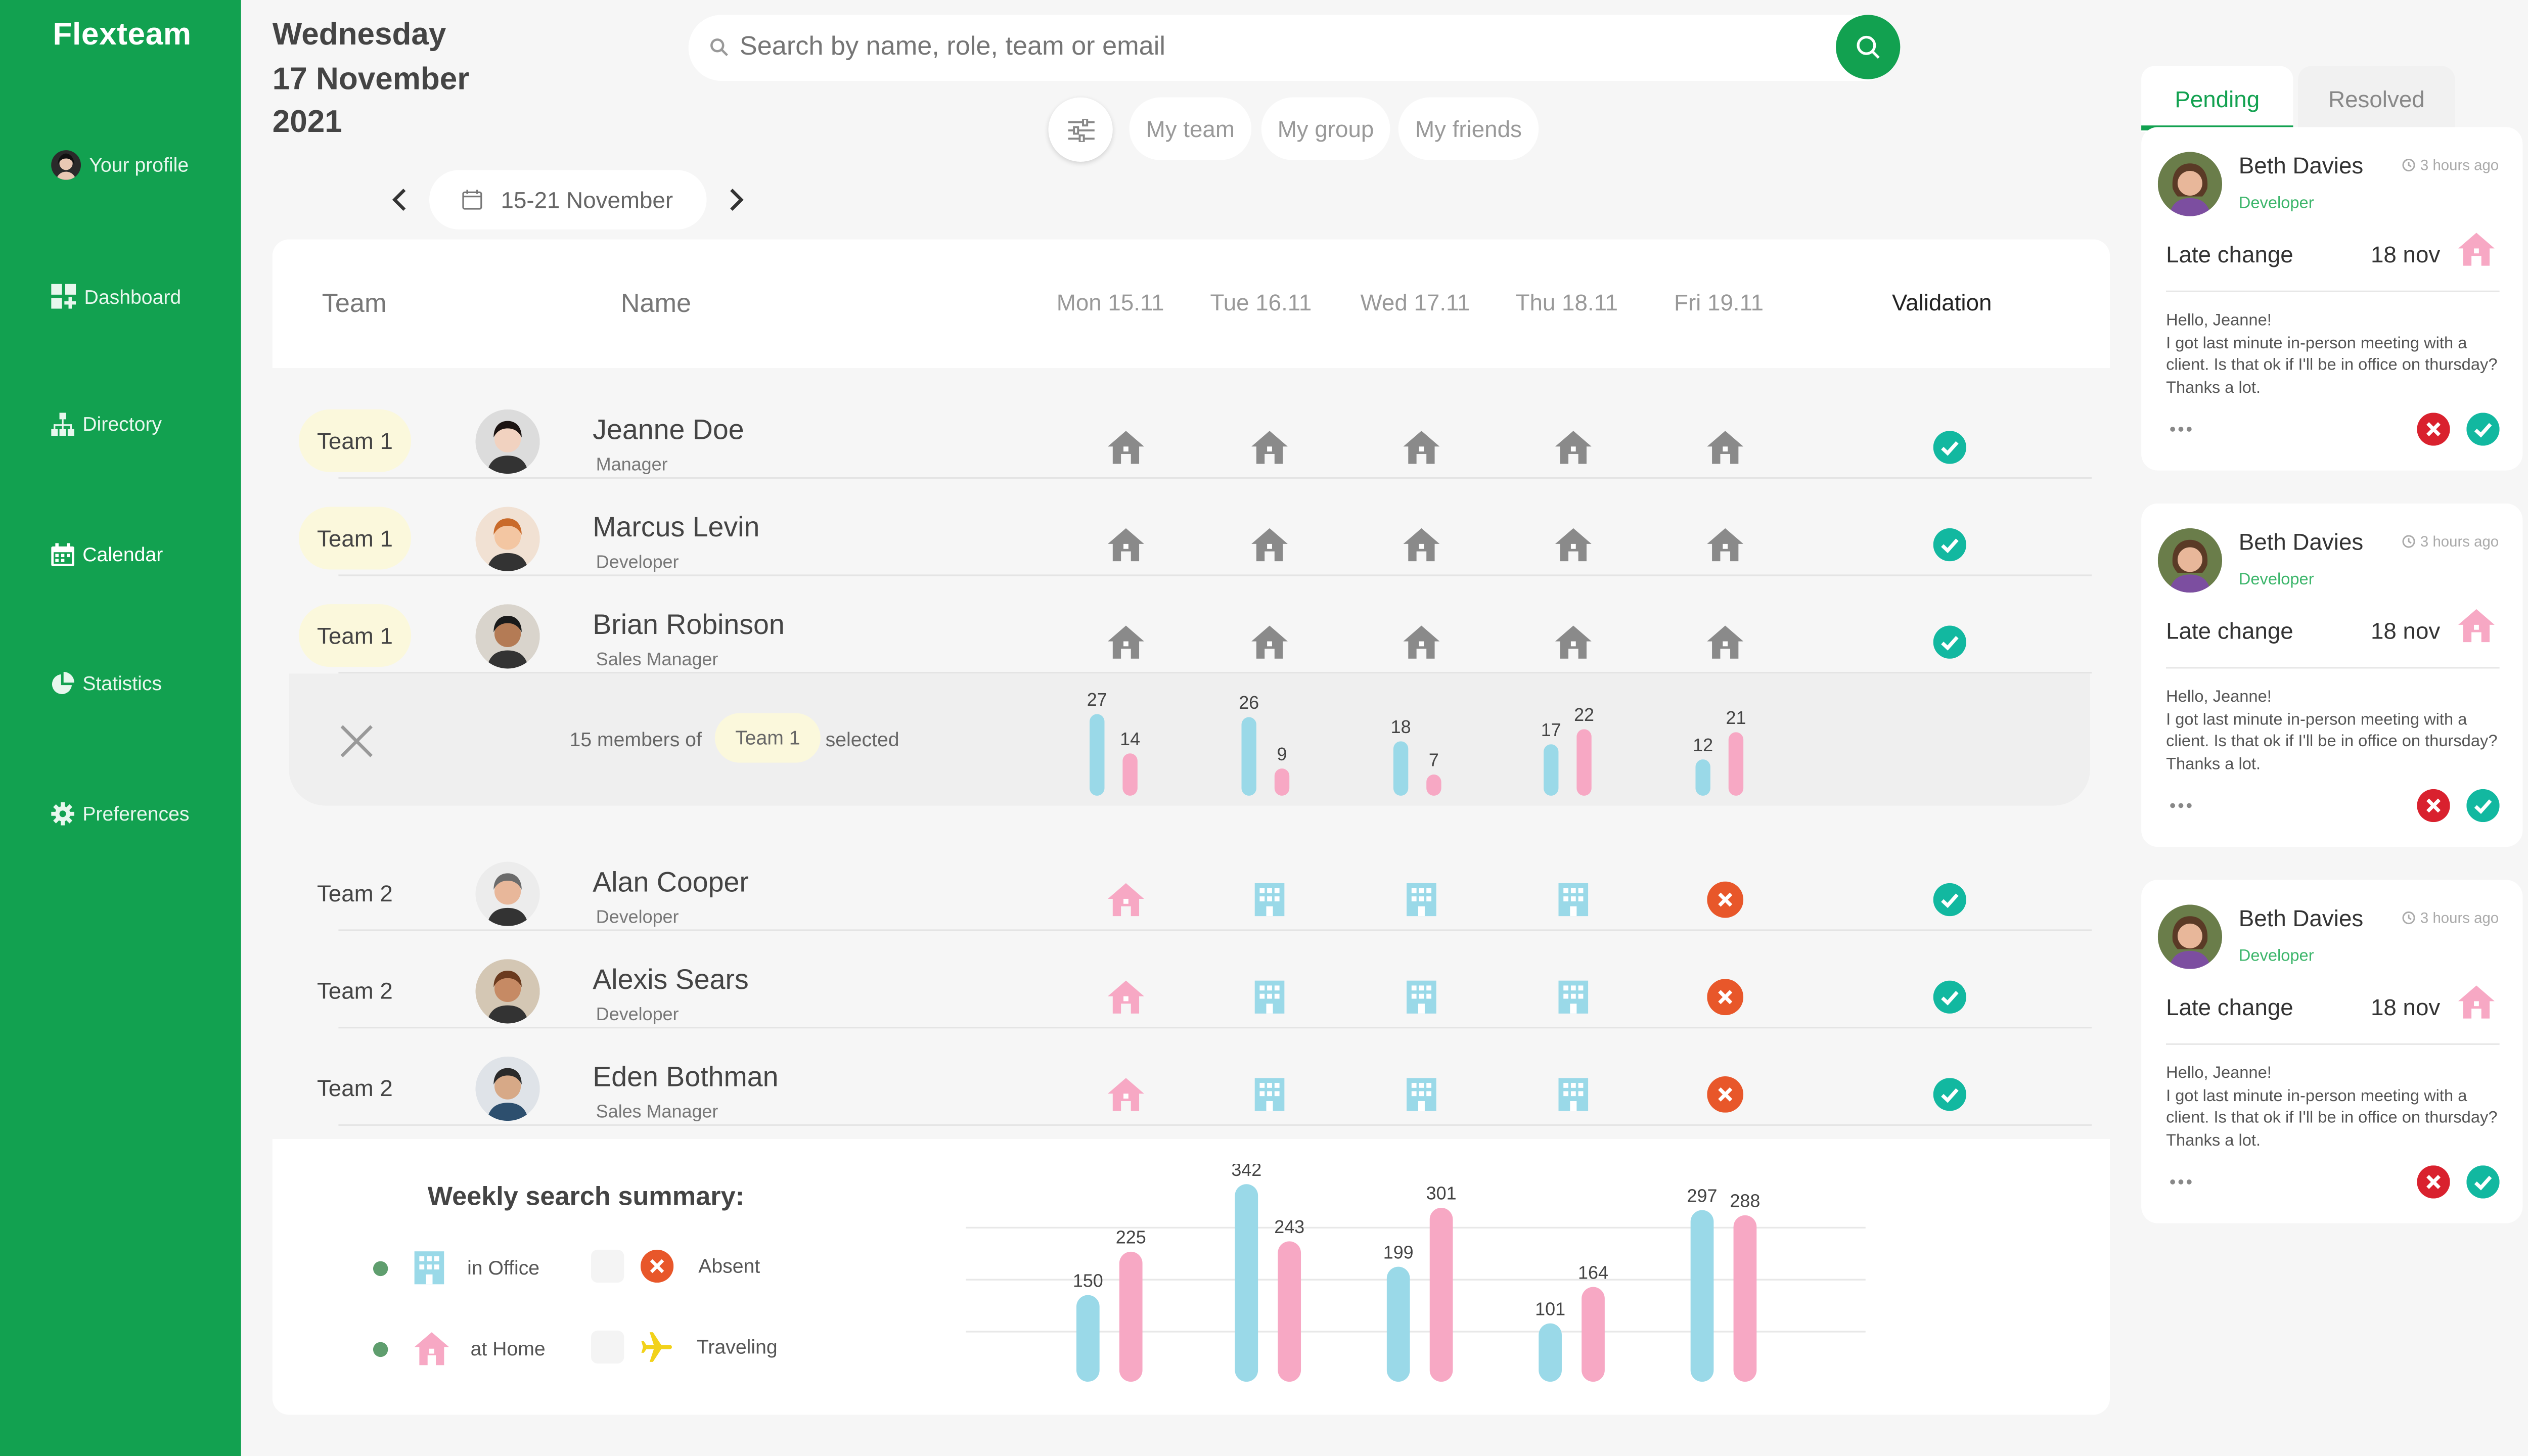 This screenshot has width=2528, height=1456. Describe the element at coordinates (1192, 882) in the screenshot. I see `table-row: Team 2 Alan Cooper Developer` at that location.